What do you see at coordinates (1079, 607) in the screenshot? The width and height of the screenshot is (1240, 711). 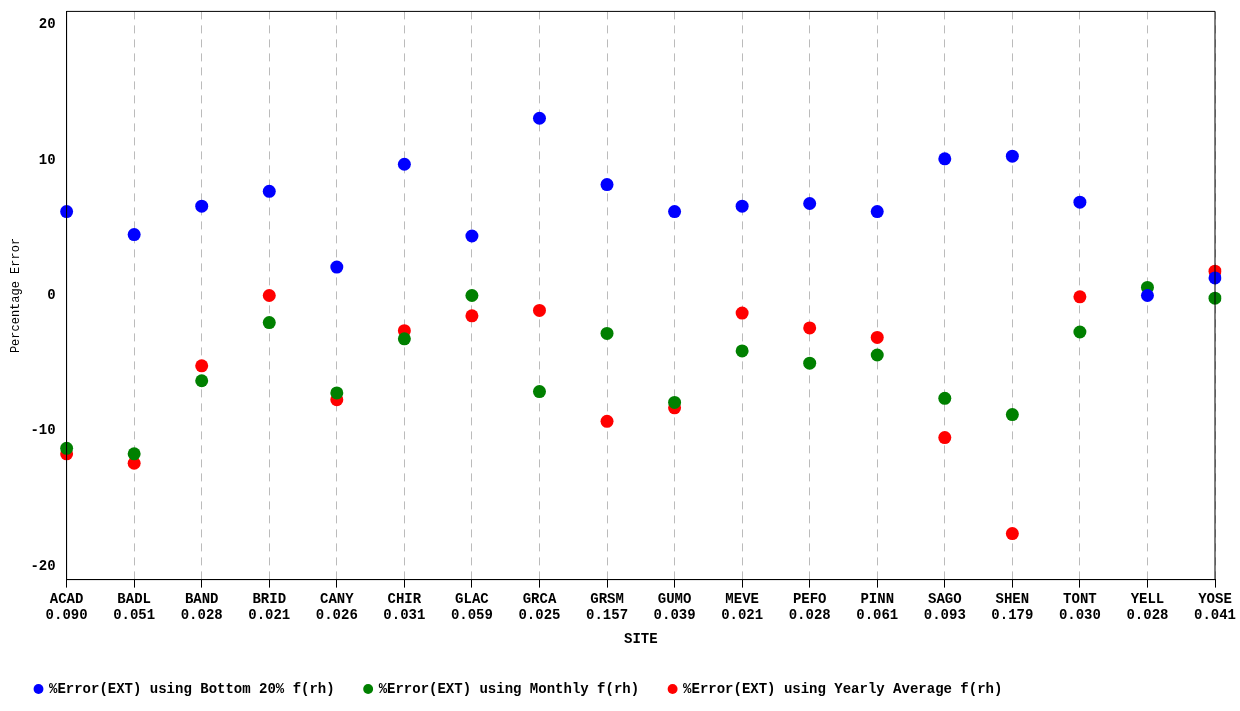 I see `x-tick-label: TONT 0.030` at bounding box center [1079, 607].